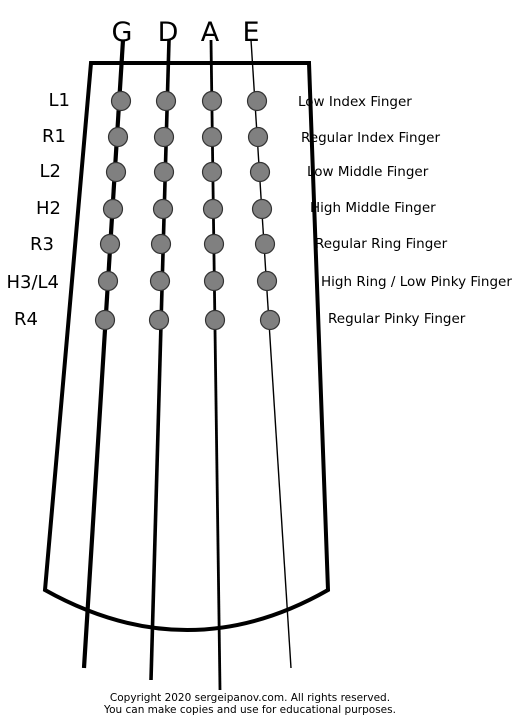  Describe the element at coordinates (416, 282) in the screenshot. I see `finger-label-high-ring-low-pinky: High Ring / Low Pinky Finger` at that location.